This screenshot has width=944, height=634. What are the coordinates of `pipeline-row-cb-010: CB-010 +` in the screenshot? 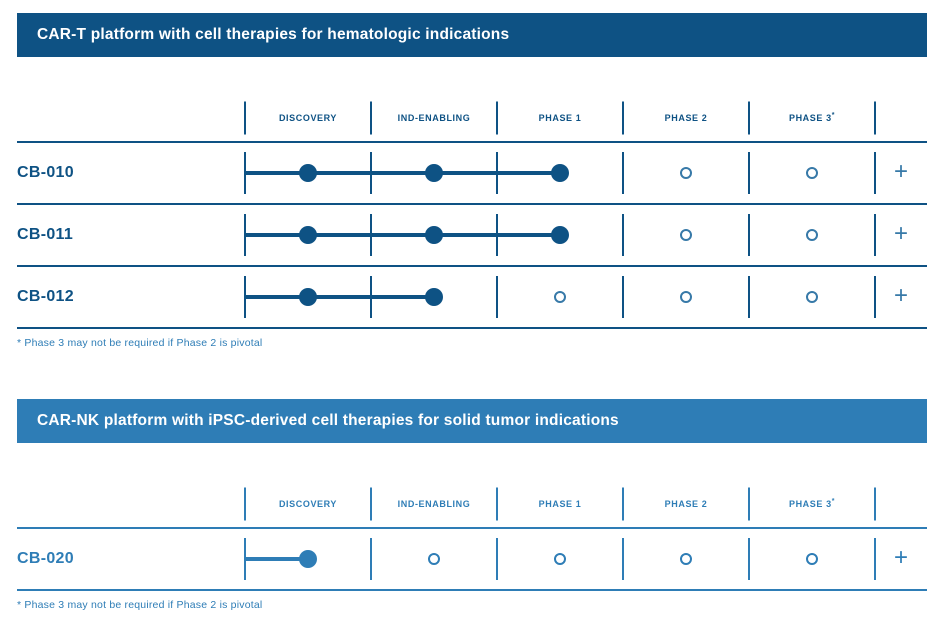 It's located at (472, 172).